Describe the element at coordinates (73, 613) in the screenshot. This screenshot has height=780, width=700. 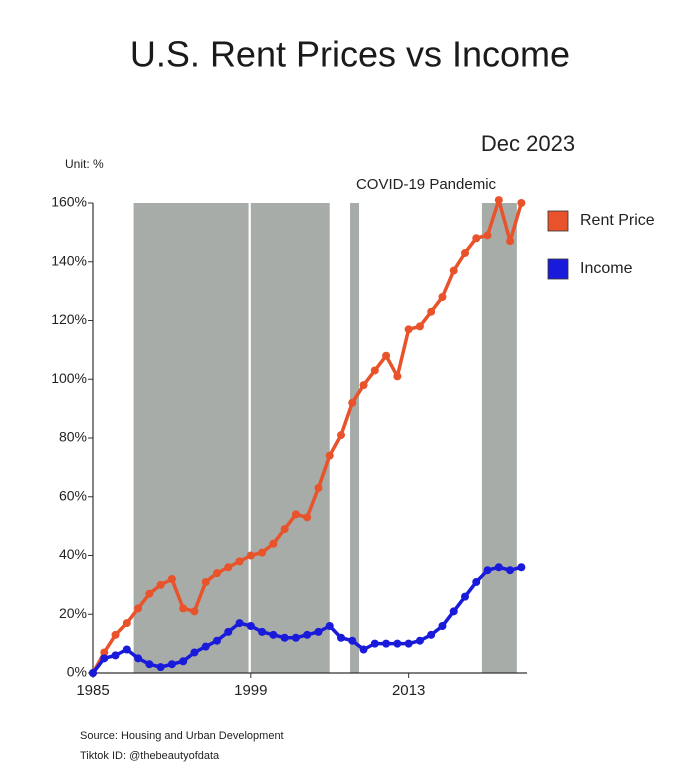
I see `y-tick-label: 20%` at that location.